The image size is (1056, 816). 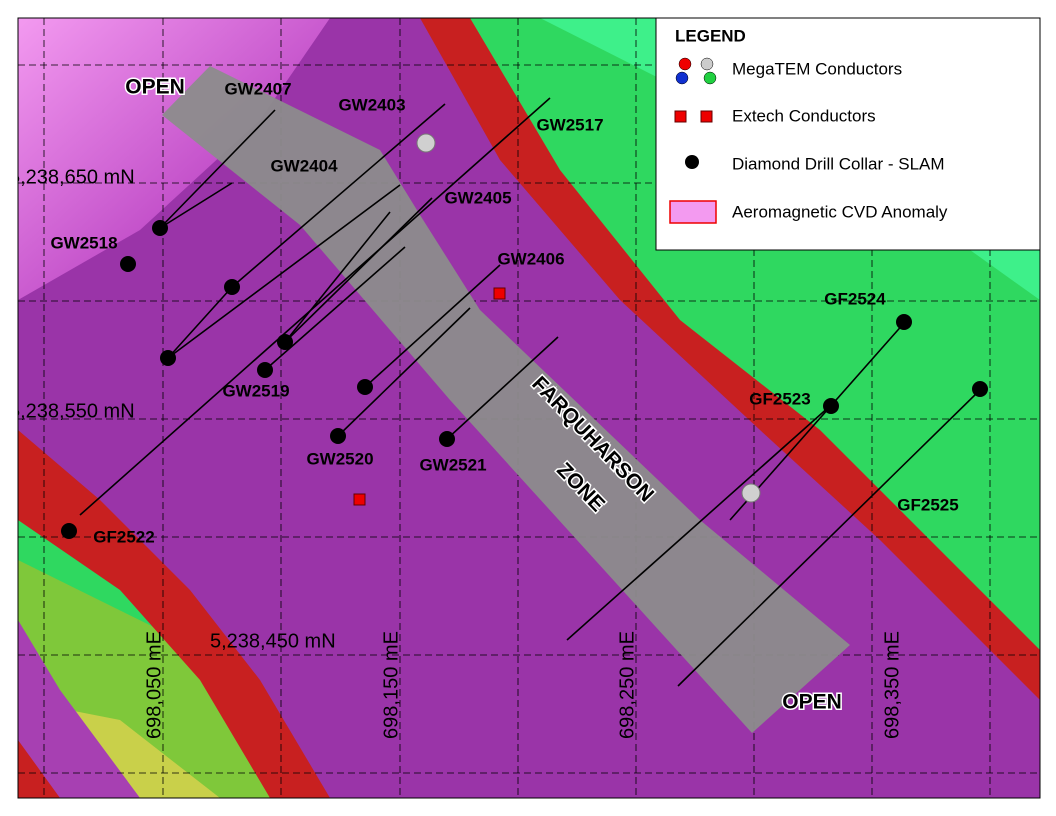 I want to click on legend-label: Extech Conductors, so click(x=804, y=115).